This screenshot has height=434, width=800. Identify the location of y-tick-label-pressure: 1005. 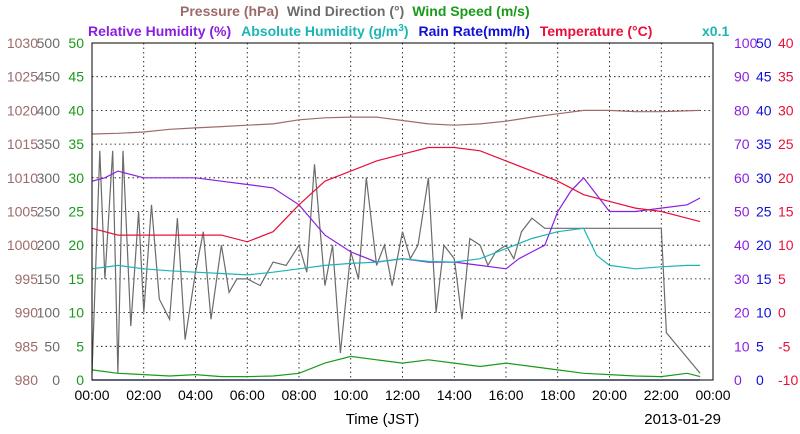
(22, 212).